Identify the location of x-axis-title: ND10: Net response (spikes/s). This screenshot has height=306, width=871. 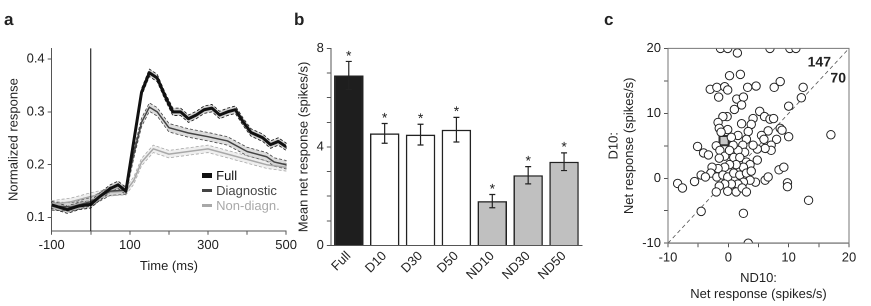
(758, 285).